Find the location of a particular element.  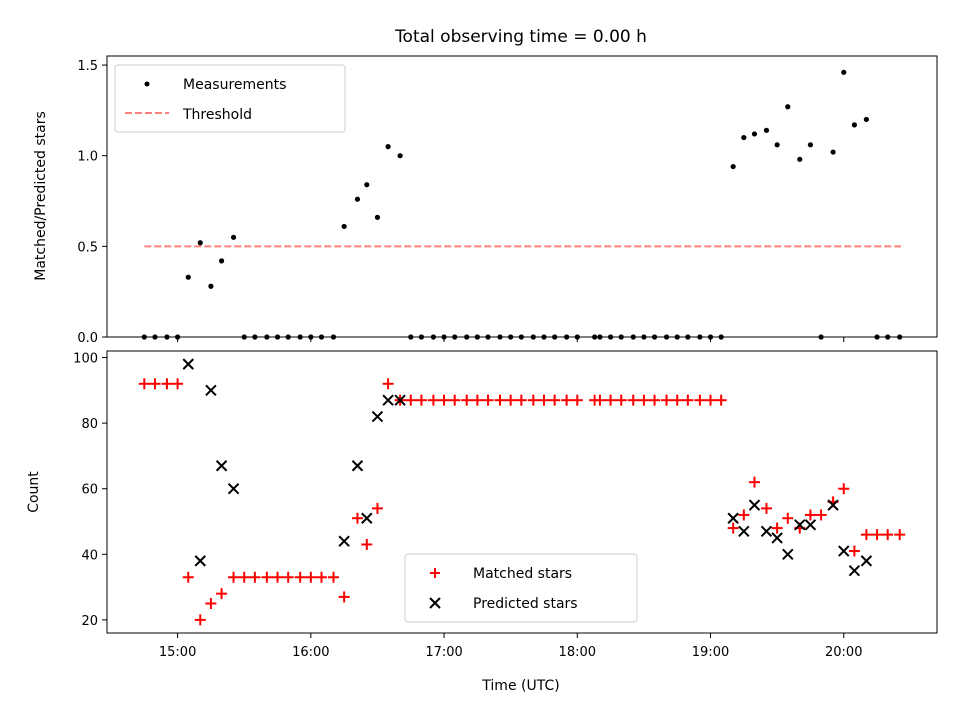

bottom-y-tick-label: 20 is located at coordinates (89, 621).